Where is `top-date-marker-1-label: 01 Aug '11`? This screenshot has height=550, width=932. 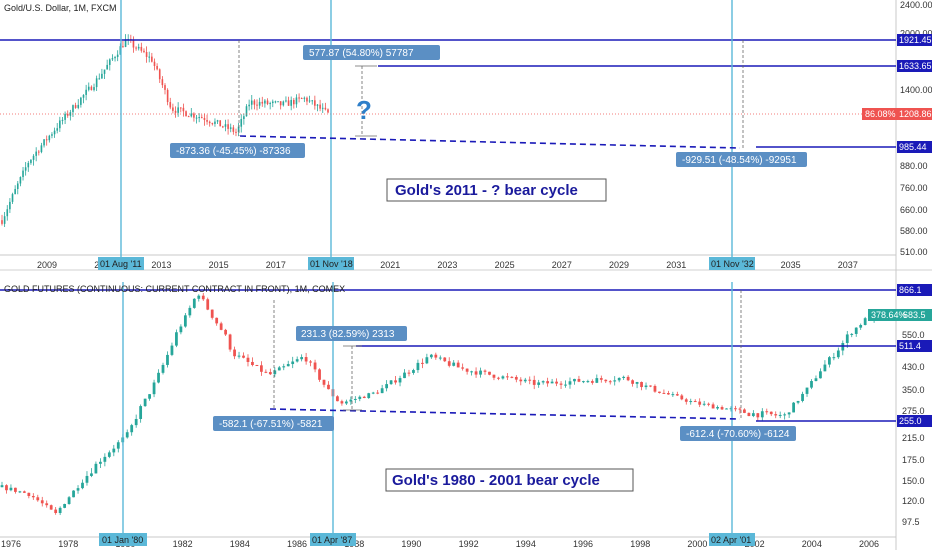
top-date-marker-1-label: 01 Aug '11 is located at coordinates (121, 264).